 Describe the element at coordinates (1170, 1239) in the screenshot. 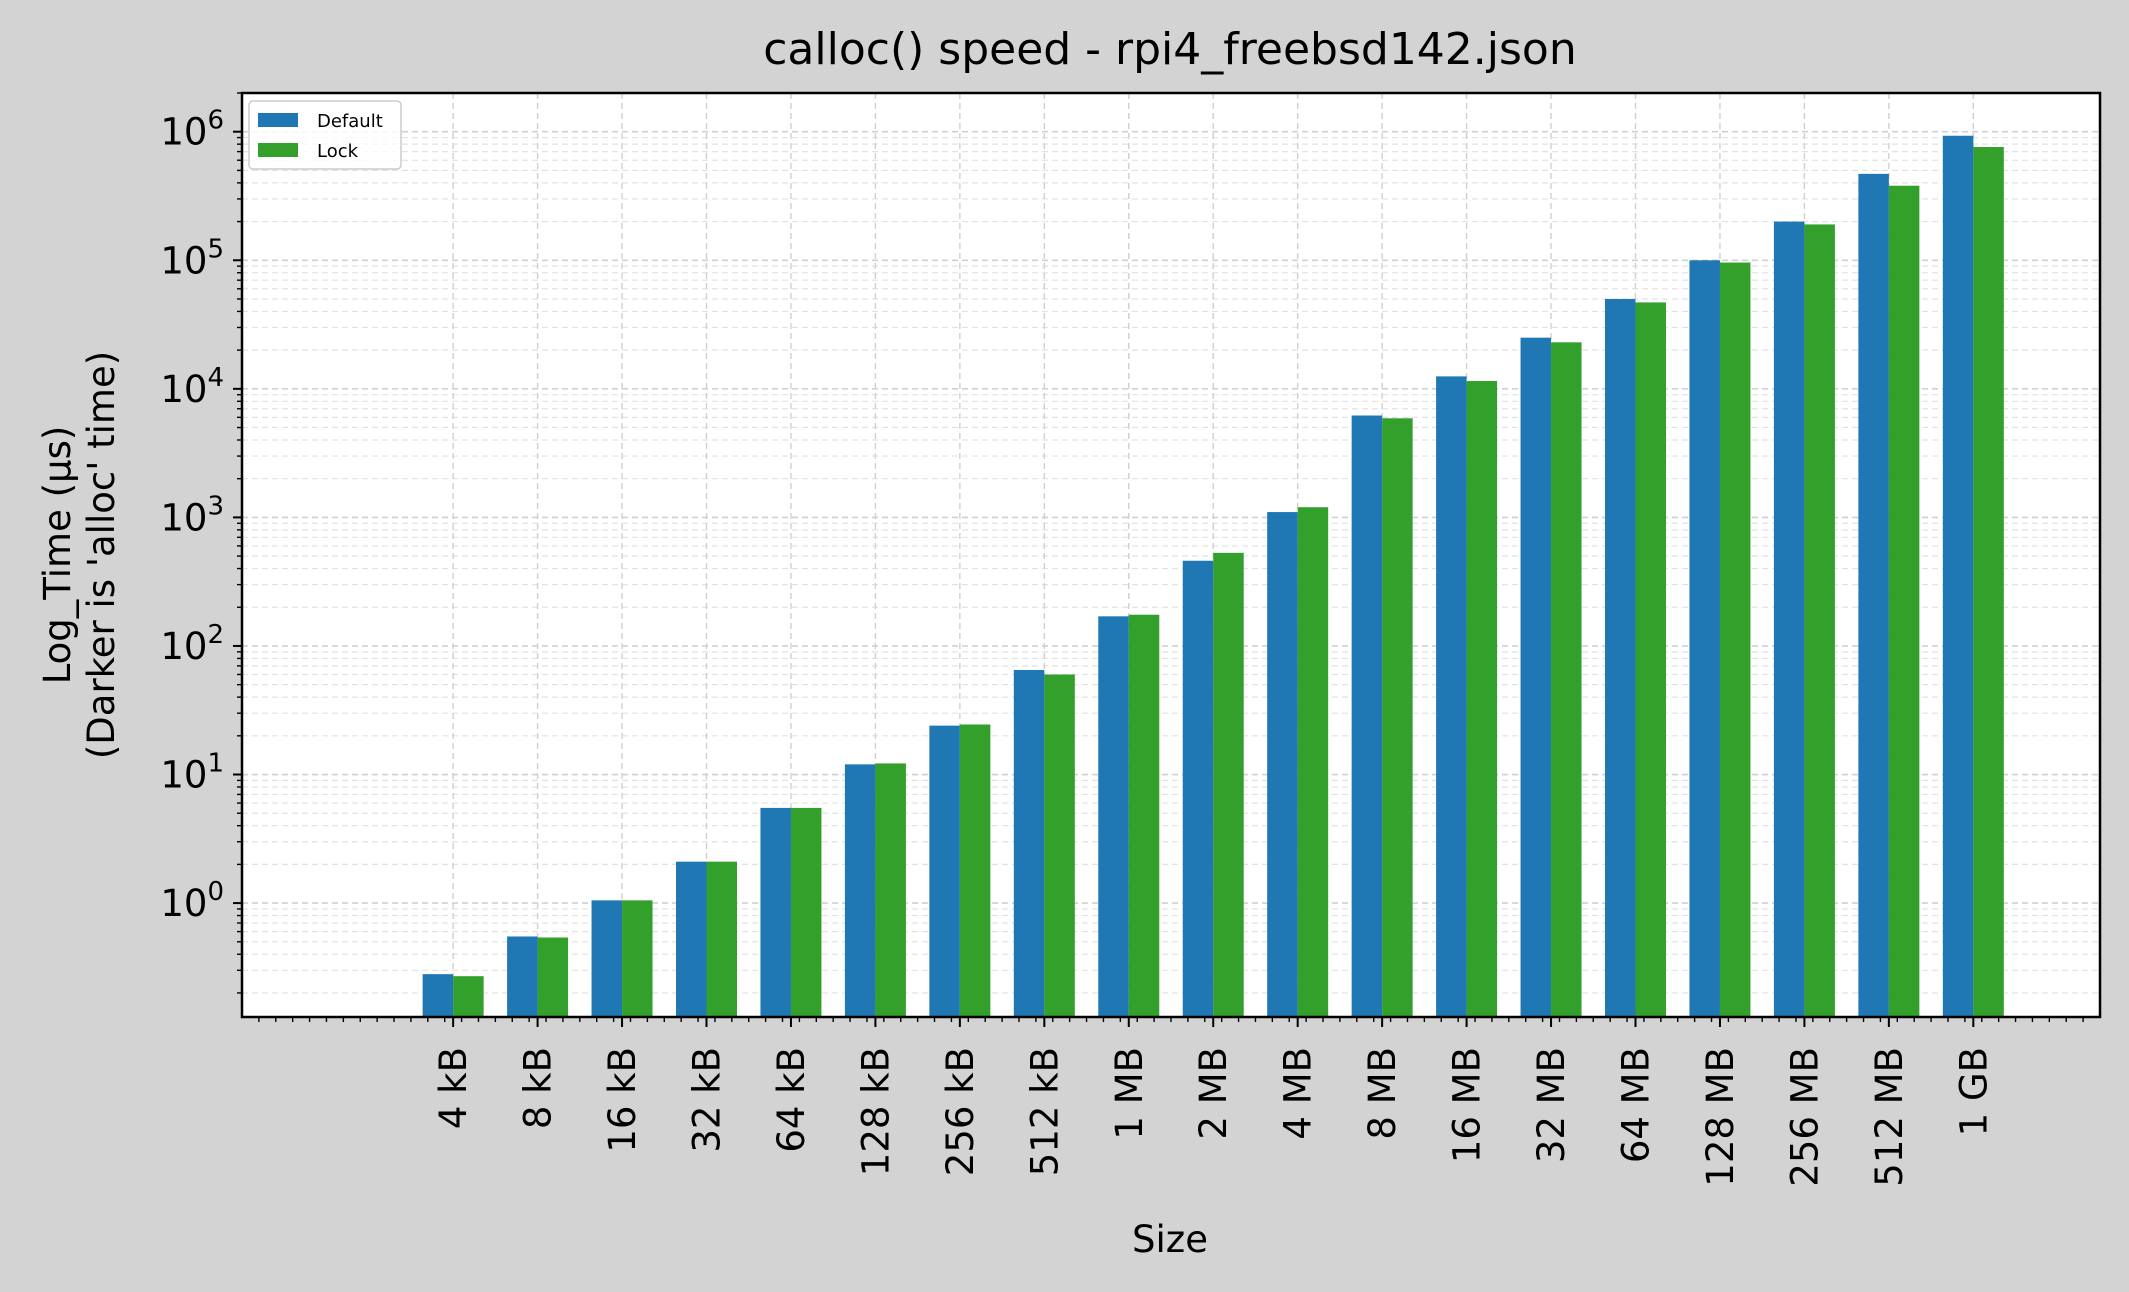

I see `x-axis-label: Size` at that location.